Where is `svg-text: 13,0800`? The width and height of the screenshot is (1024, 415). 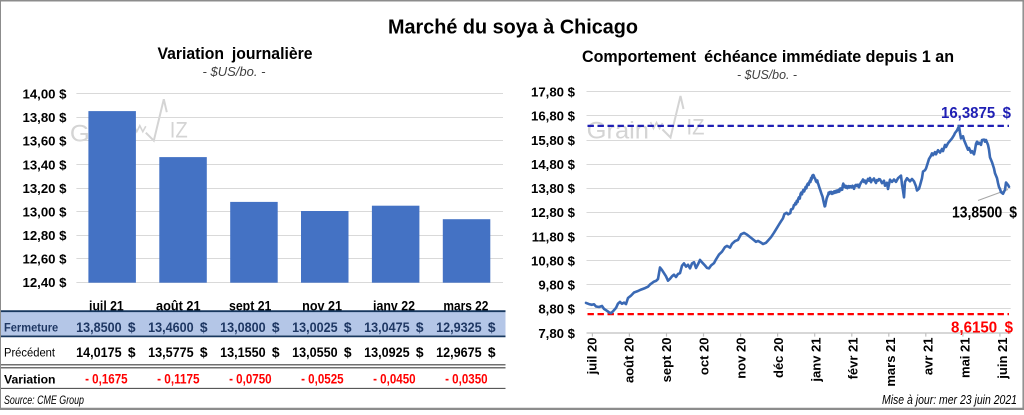
svg-text: 13,0800 is located at coordinates (243, 327).